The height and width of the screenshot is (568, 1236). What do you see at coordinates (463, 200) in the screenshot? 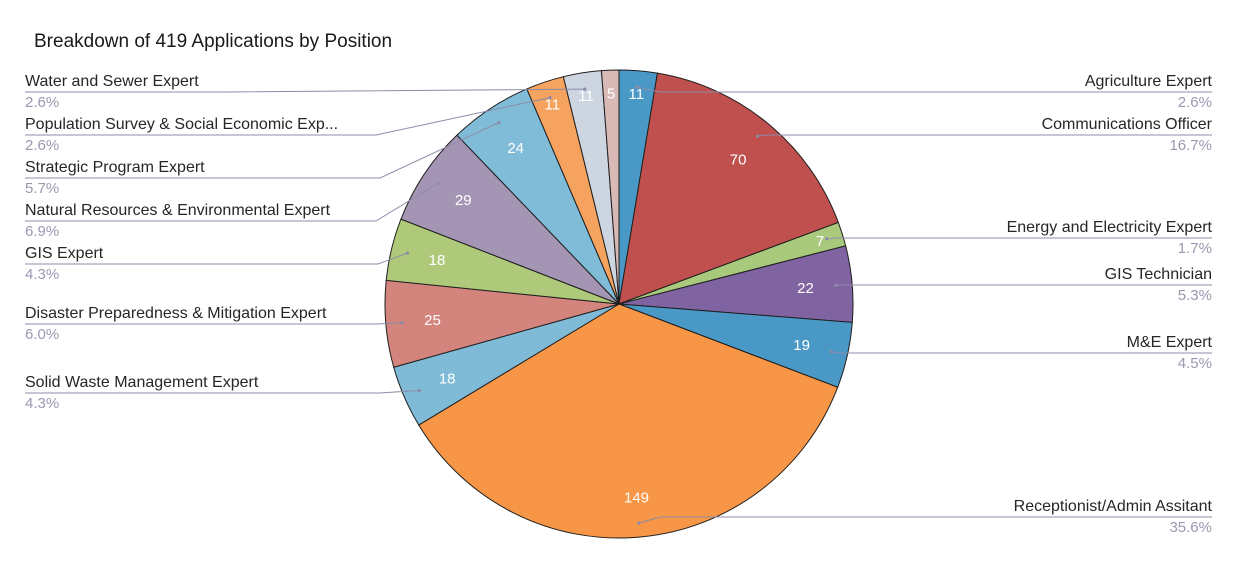
I see `slice-value-label: 29` at bounding box center [463, 200].